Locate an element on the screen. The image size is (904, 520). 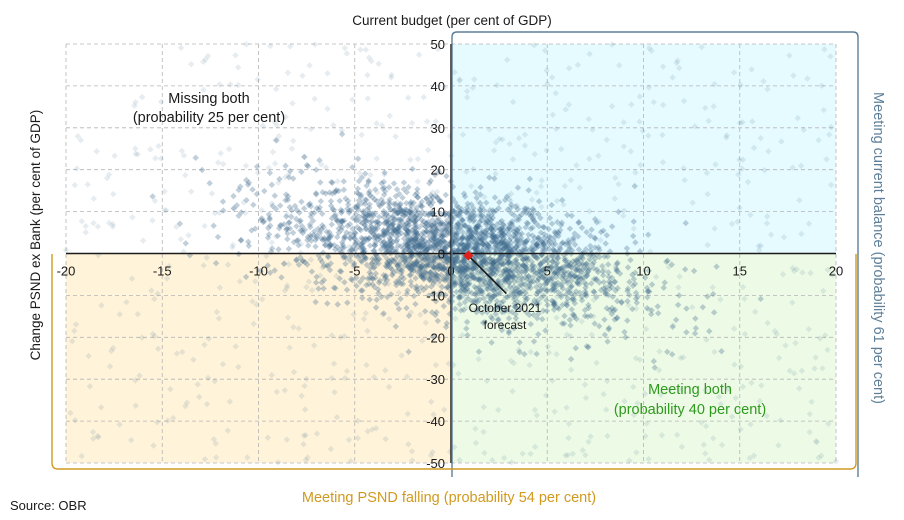
x-axis-title: Current budget (per cent of GDP) is located at coordinates (452, 20).